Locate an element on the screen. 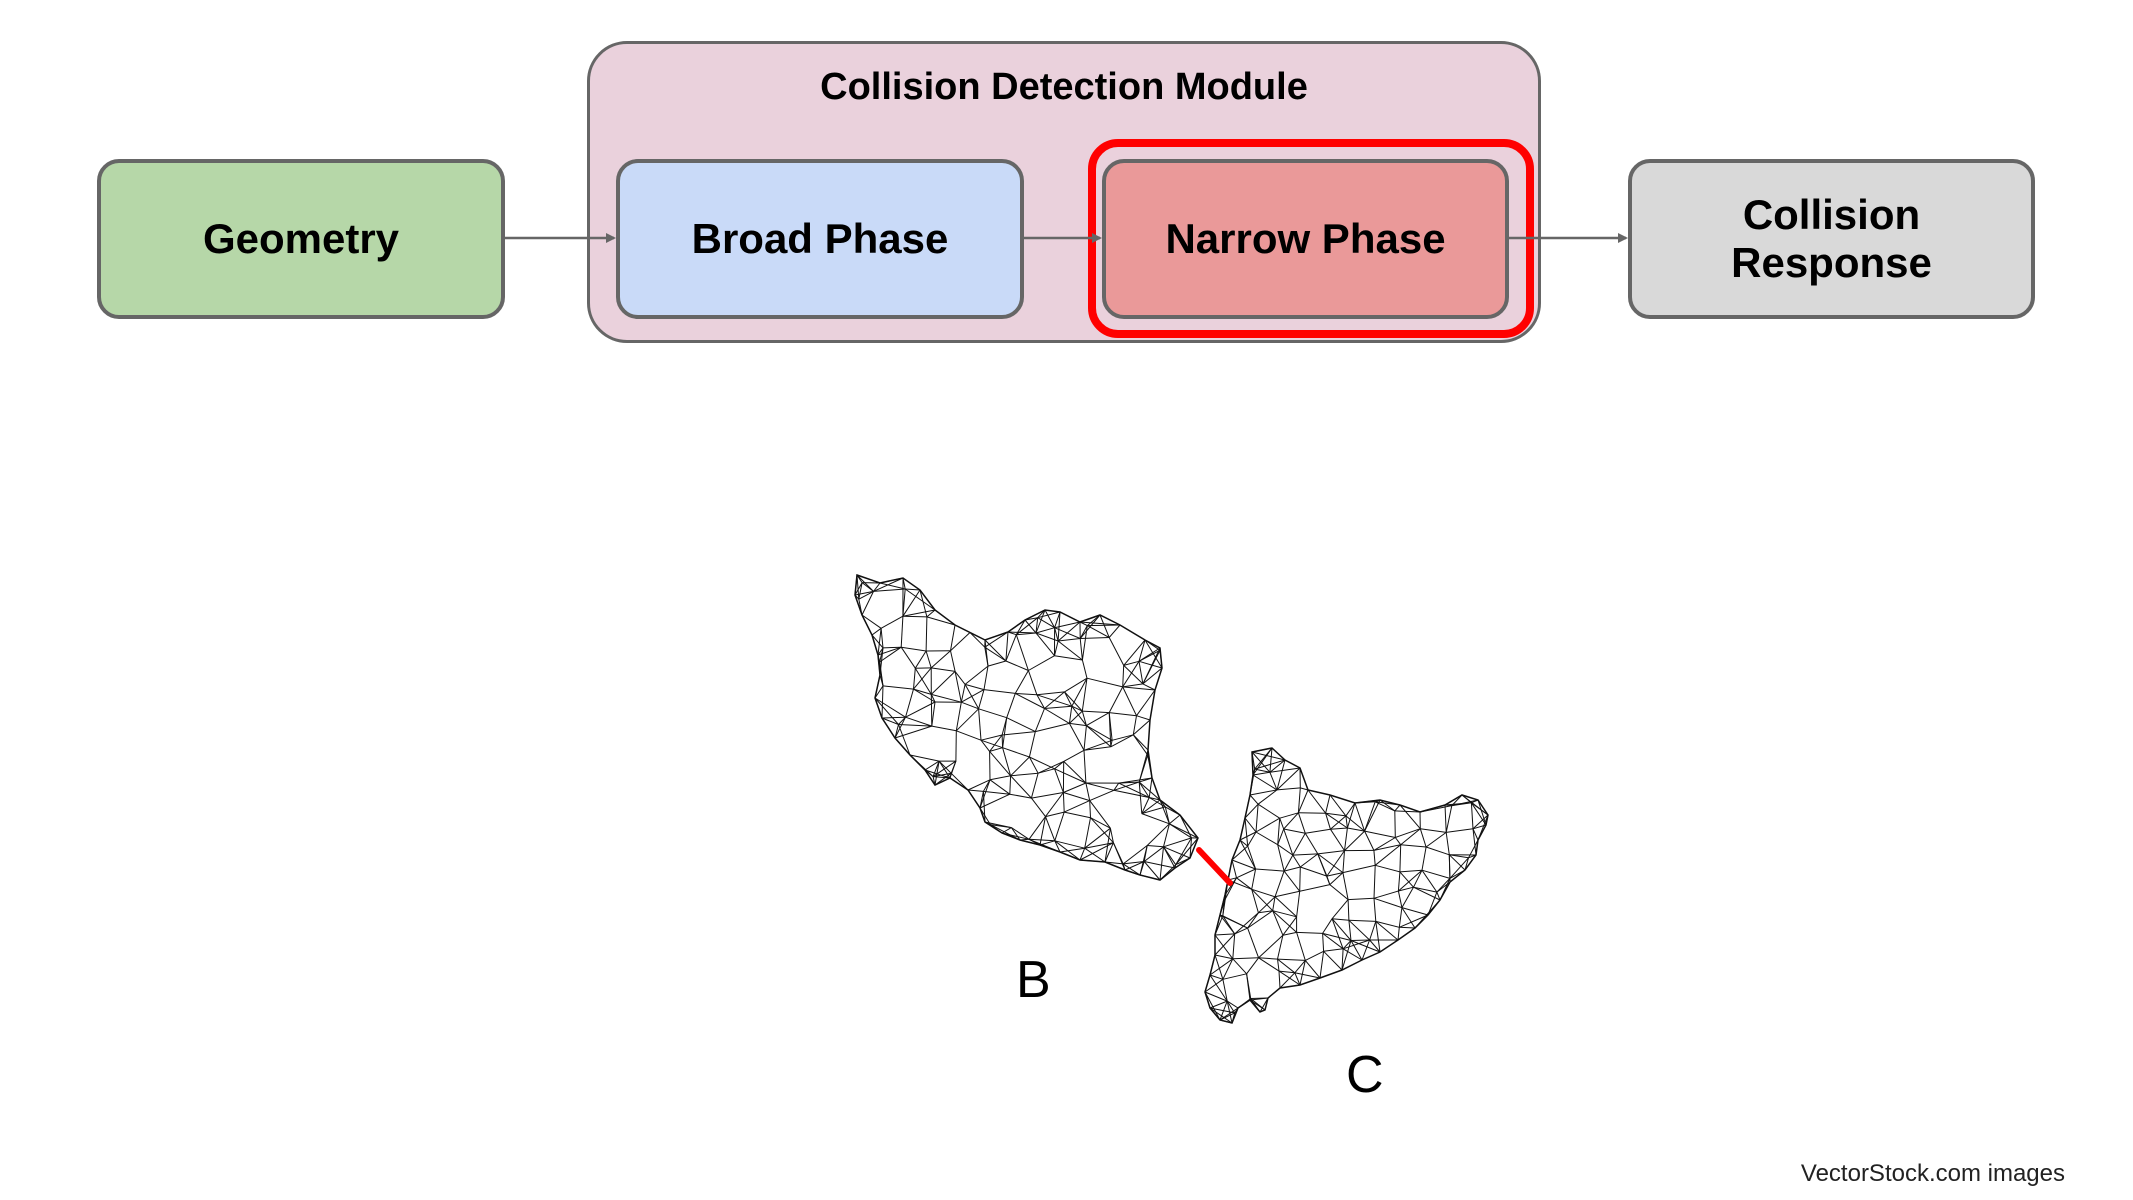  broad-phase-label: Broad Phase is located at coordinates (820, 238).